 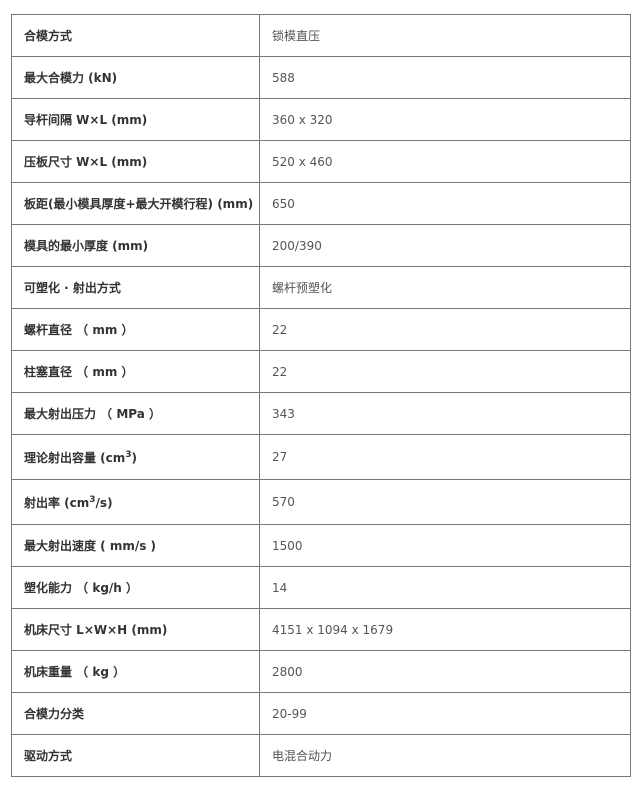 What do you see at coordinates (445, 35) in the screenshot?
I see `spec-value: 锁模直压` at bounding box center [445, 35].